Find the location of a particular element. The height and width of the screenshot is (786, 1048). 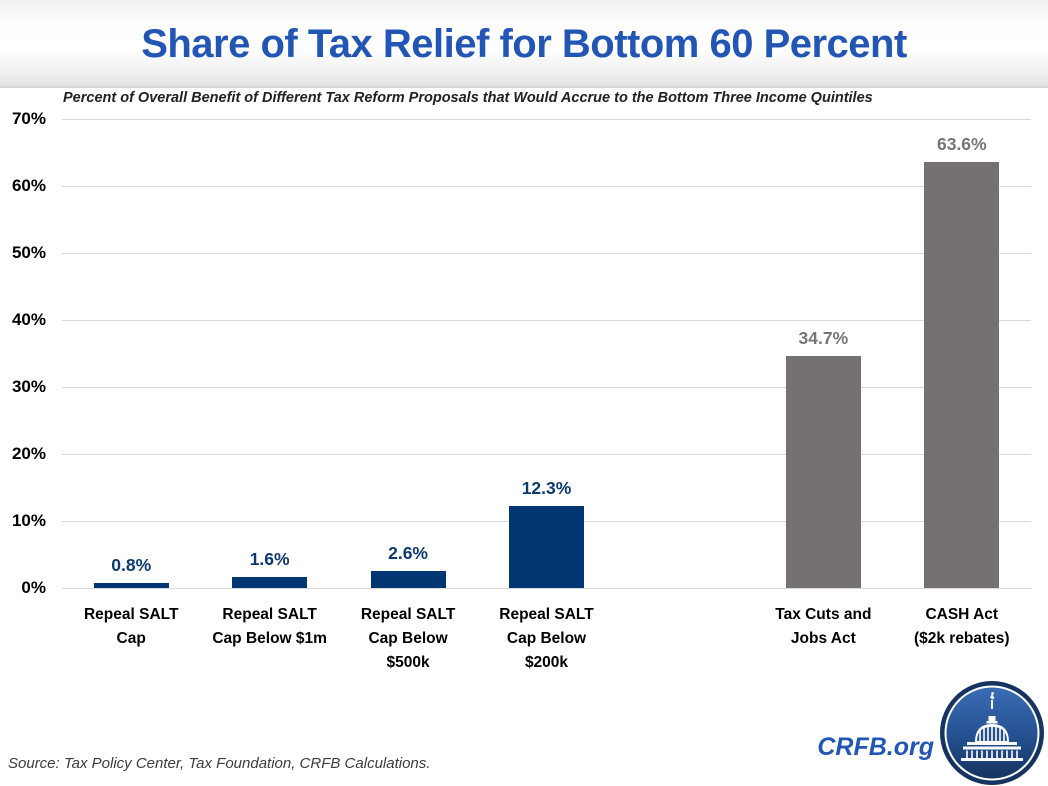

y-axis-tick-label: 50% is located at coordinates (28, 252).